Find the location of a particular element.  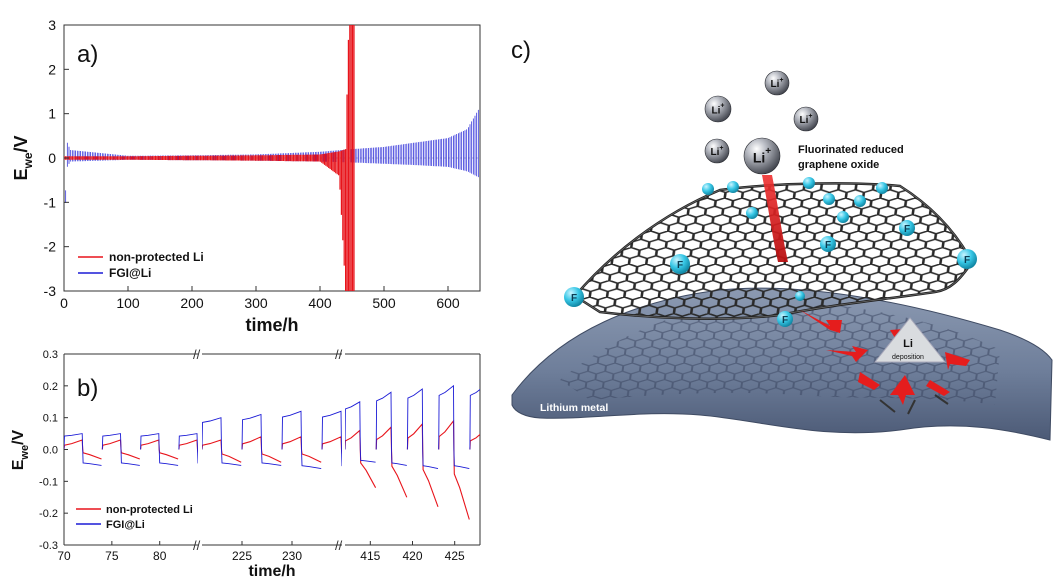

panel-b-ytick-label: 0.1 is located at coordinates (50, 419).